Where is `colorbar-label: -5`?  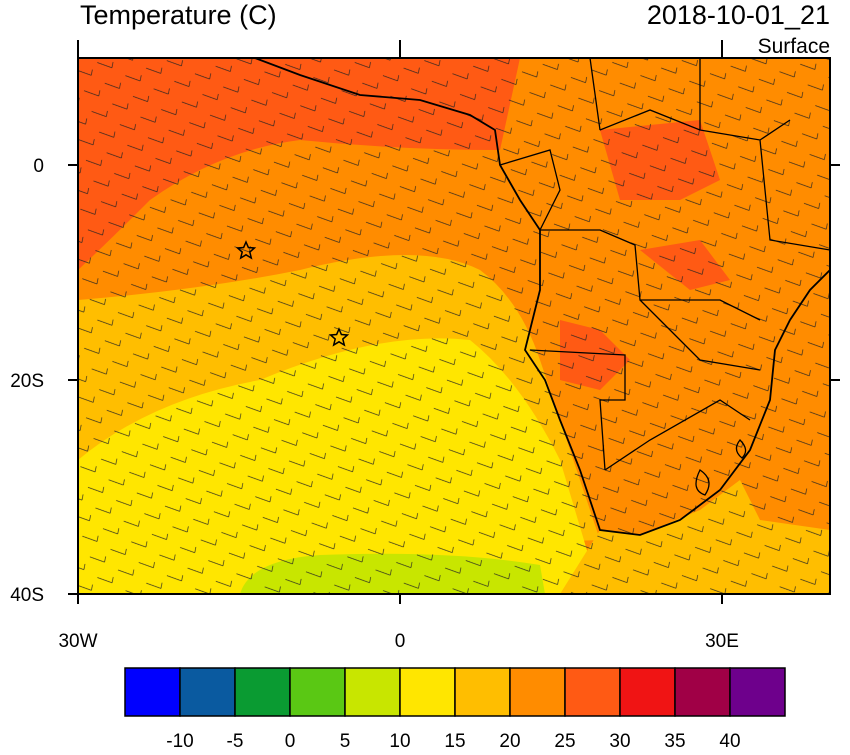 colorbar-label: -5 is located at coordinates (235, 740).